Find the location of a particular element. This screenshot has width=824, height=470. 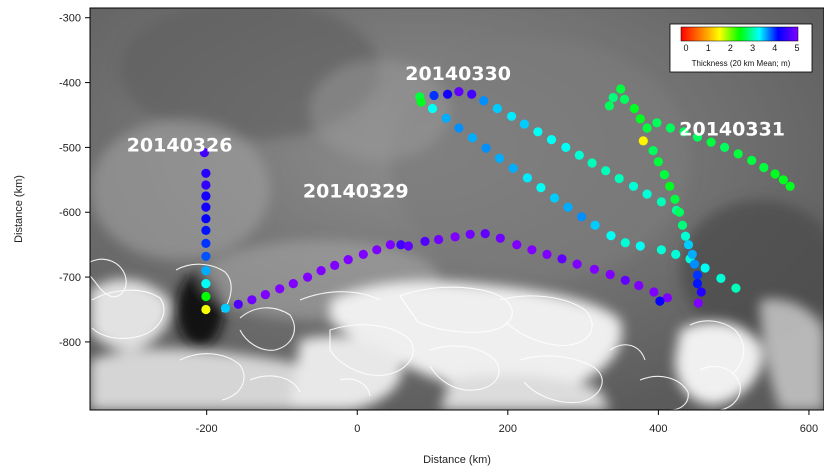

colorbar-ticks: 0 1 2 3 4 5 is located at coordinates (741, 48).